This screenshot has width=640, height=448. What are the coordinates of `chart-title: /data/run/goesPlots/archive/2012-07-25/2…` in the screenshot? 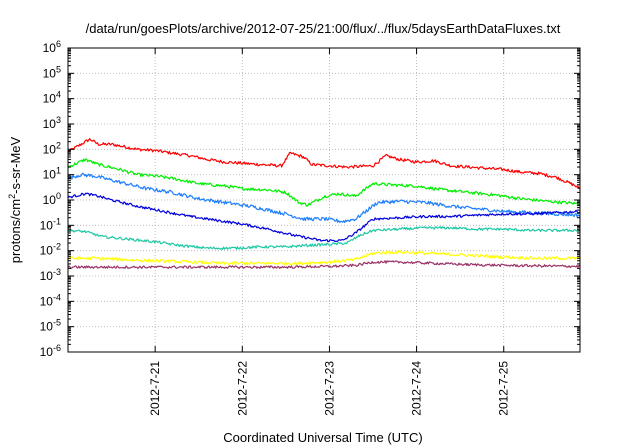 It's located at (323, 28).